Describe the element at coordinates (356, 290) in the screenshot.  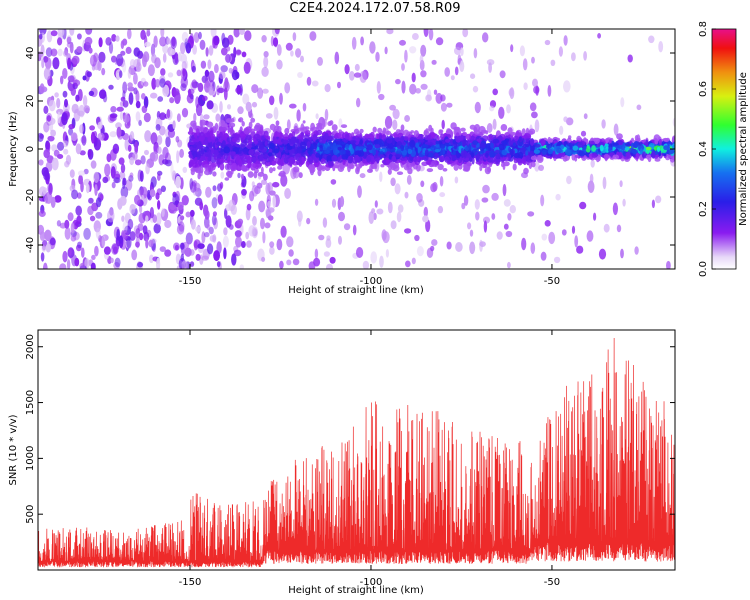
I see `spectrogram-x-label: Height of straight line (km)` at that location.